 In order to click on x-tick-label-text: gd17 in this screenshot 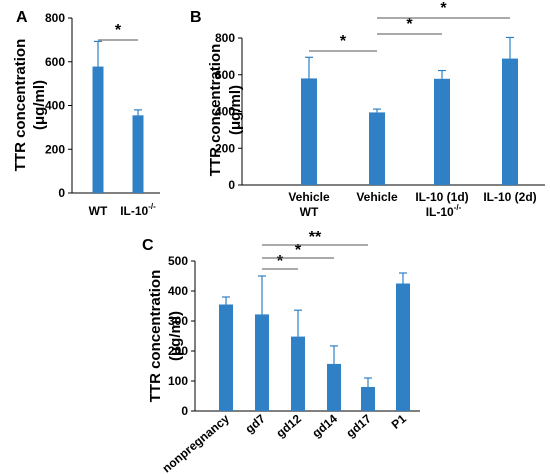, I will do `click(358, 425)`.